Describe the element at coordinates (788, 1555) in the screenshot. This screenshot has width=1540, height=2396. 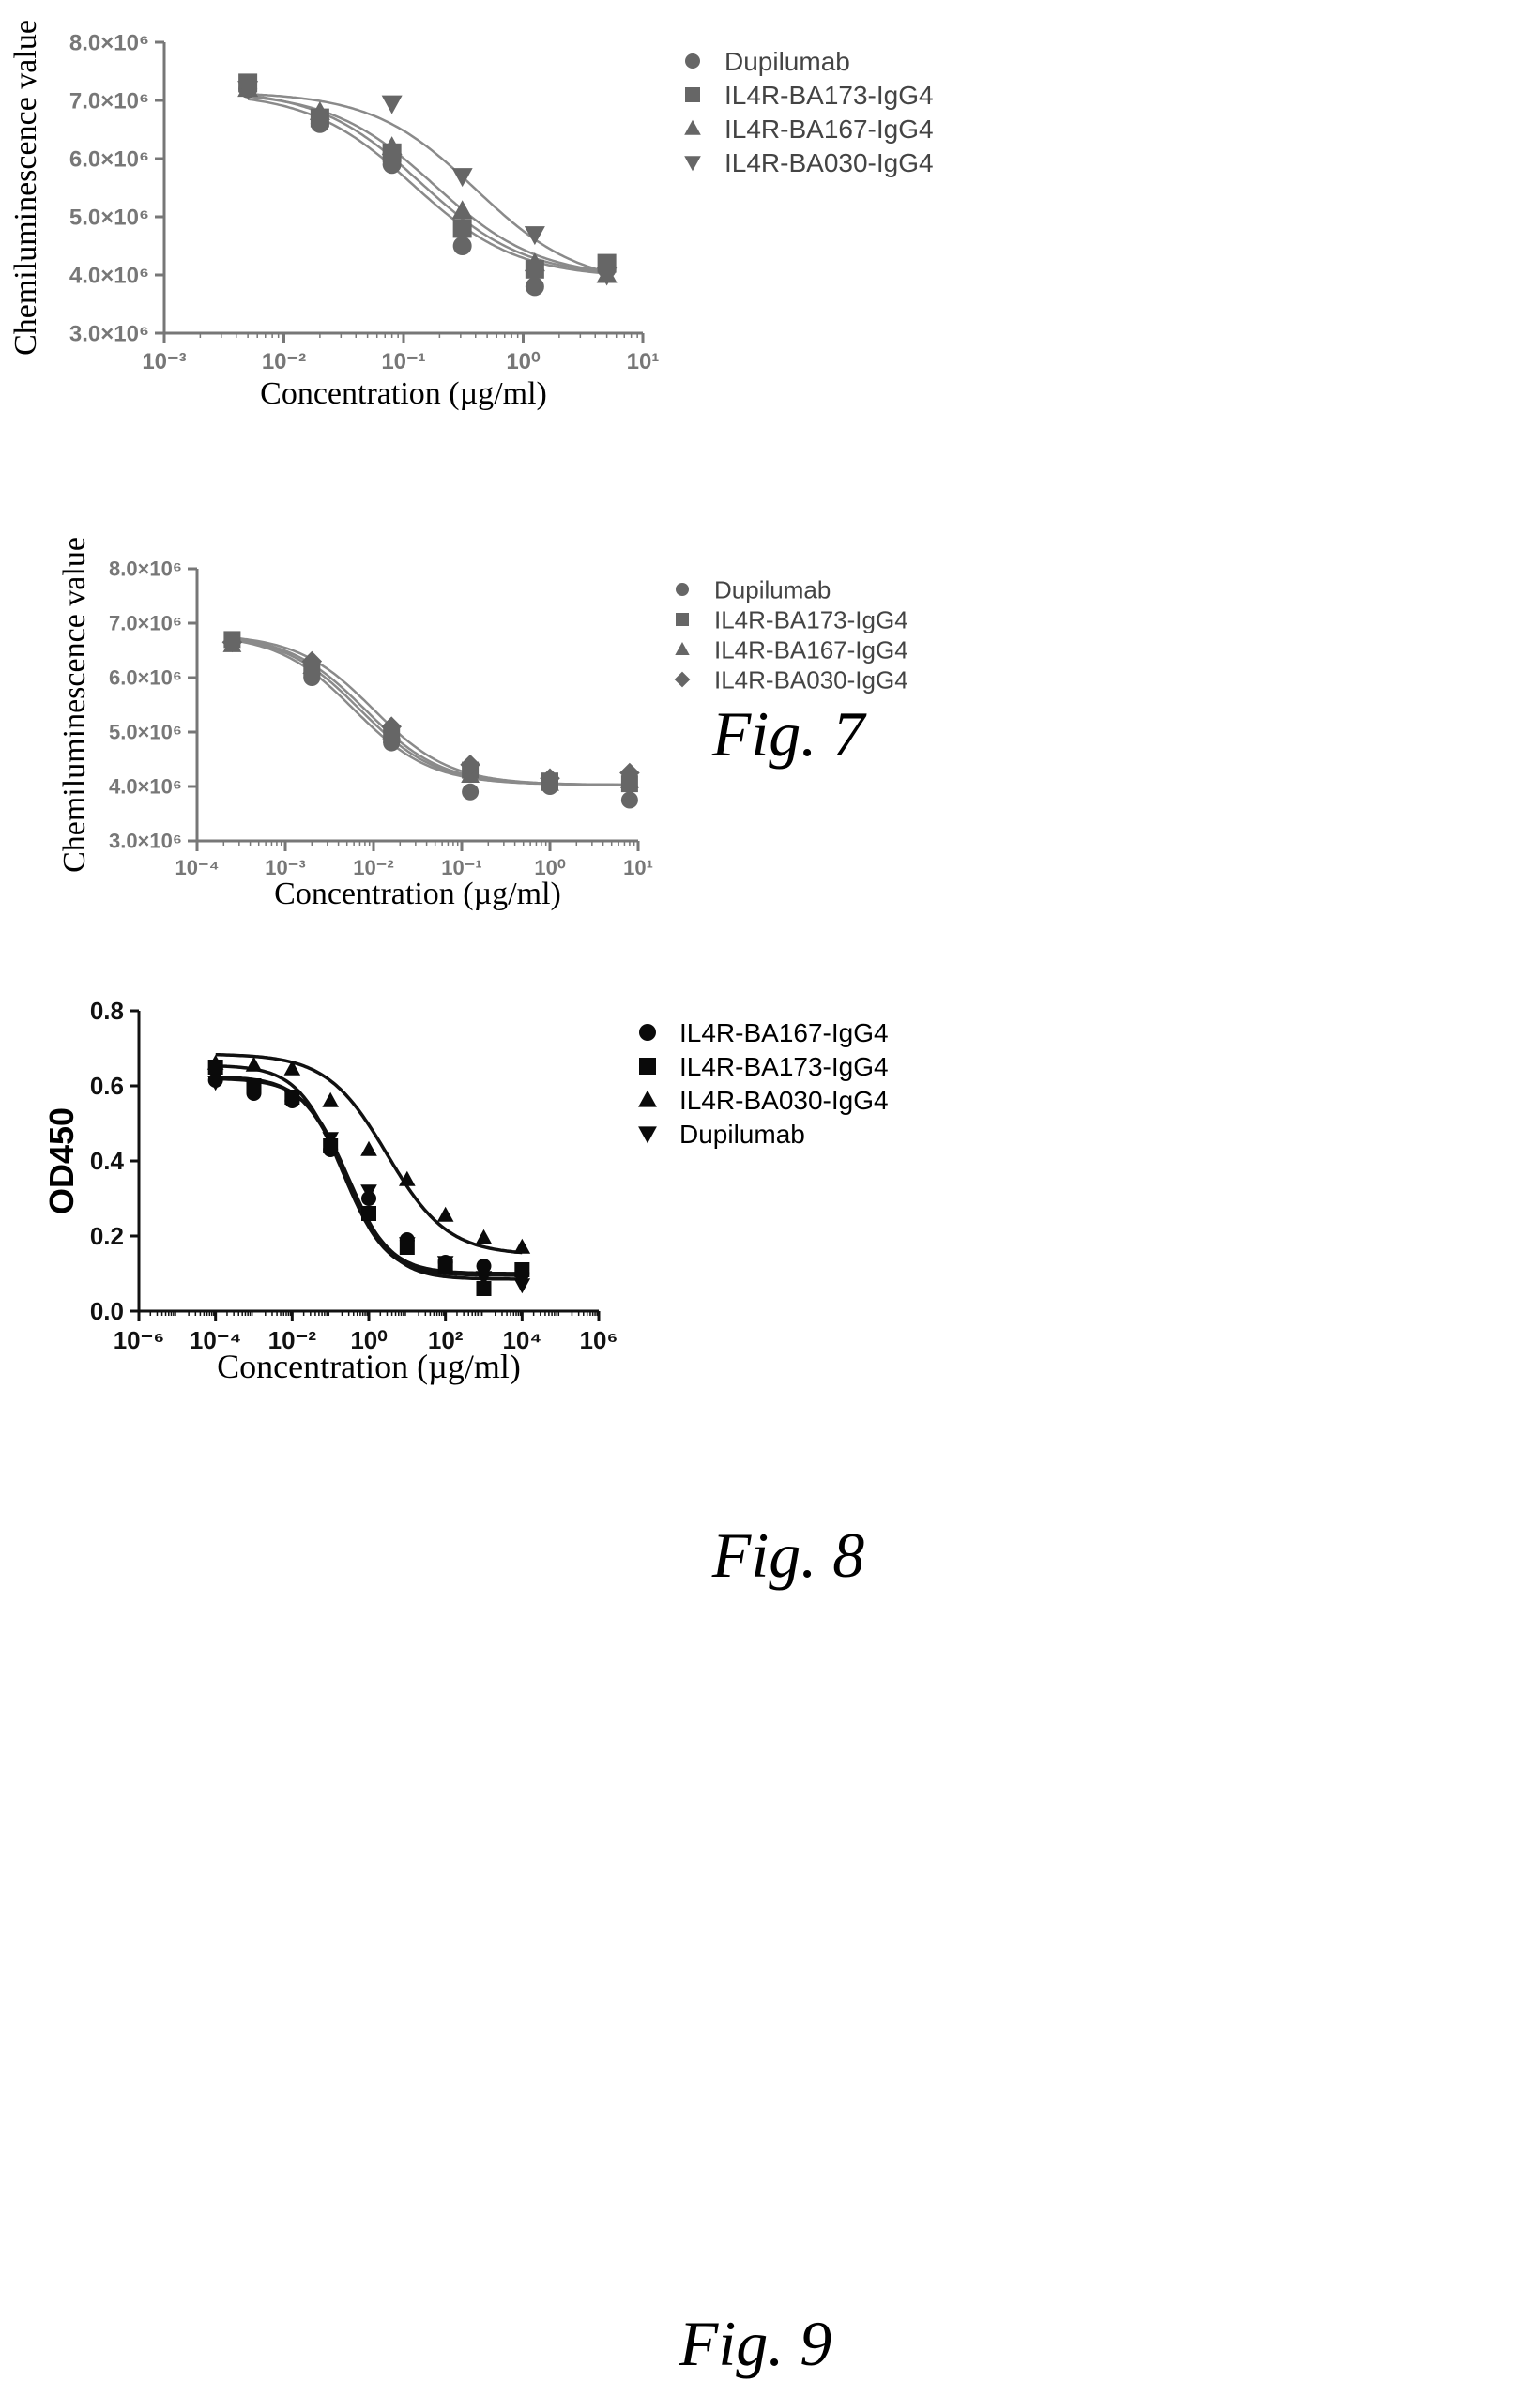
I see `figure-caption-fig8: Fig. 8` at that location.